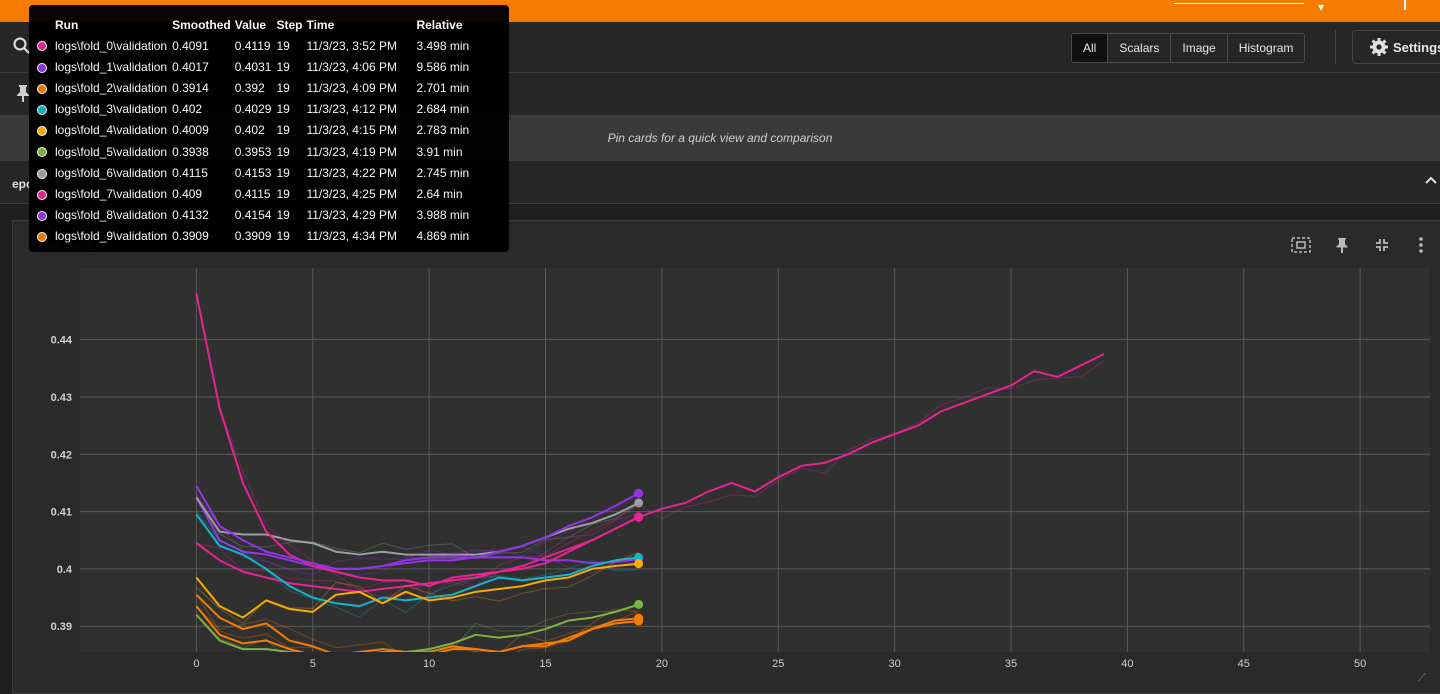  What do you see at coordinates (22, 46) in the screenshot?
I see `search-icon` at bounding box center [22, 46].